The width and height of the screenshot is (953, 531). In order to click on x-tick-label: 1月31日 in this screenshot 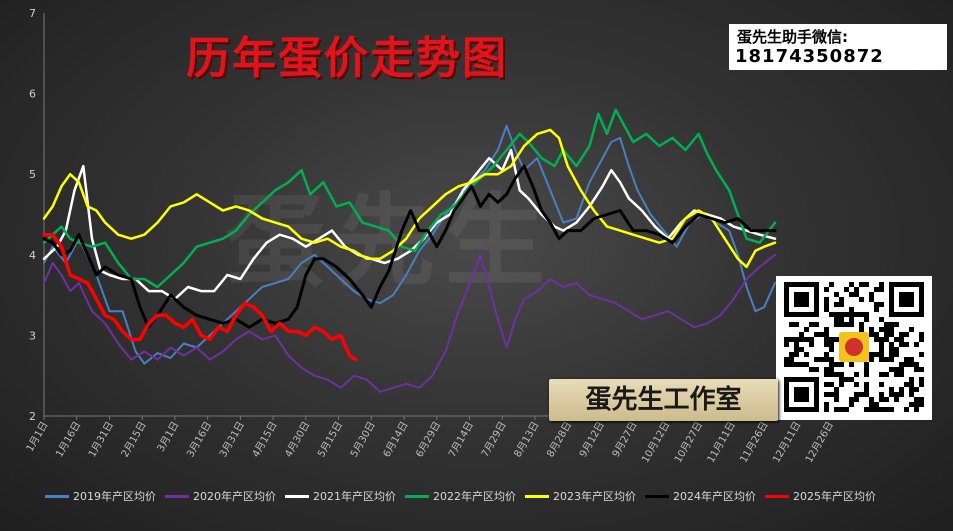, I will do `click(101, 440)`.